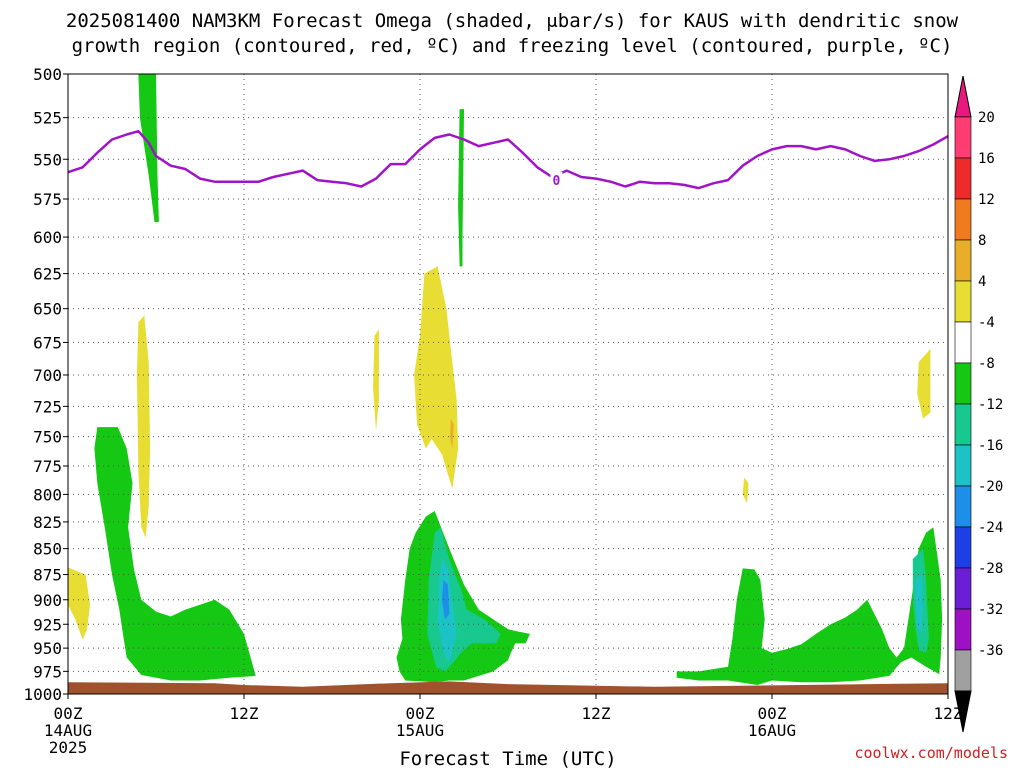 Image resolution: width=1024 pixels, height=768 pixels. I want to click on y-tick-label-575: 575, so click(47, 199).